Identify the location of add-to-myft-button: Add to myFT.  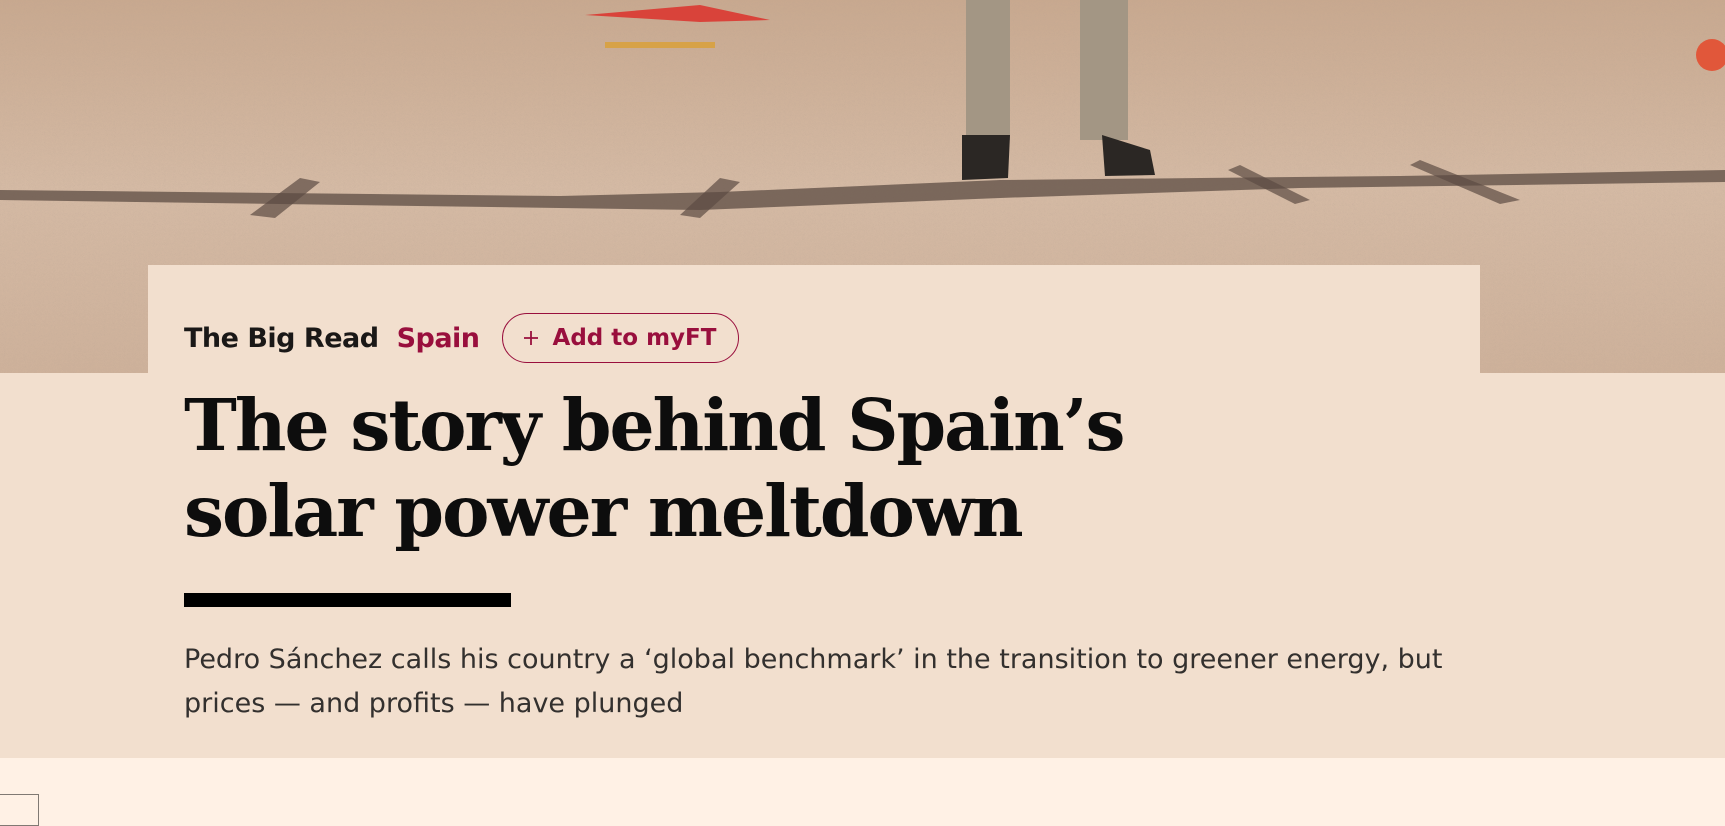
(620, 338).